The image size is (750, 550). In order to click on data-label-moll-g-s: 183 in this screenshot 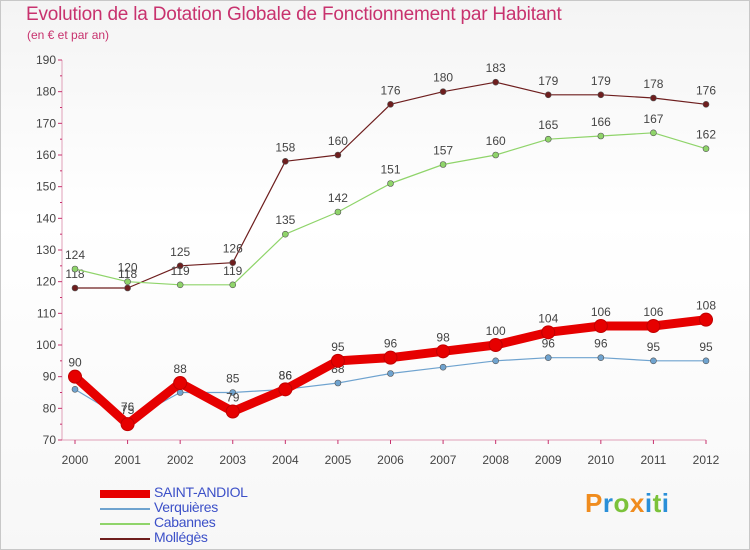, I will do `click(496, 68)`.